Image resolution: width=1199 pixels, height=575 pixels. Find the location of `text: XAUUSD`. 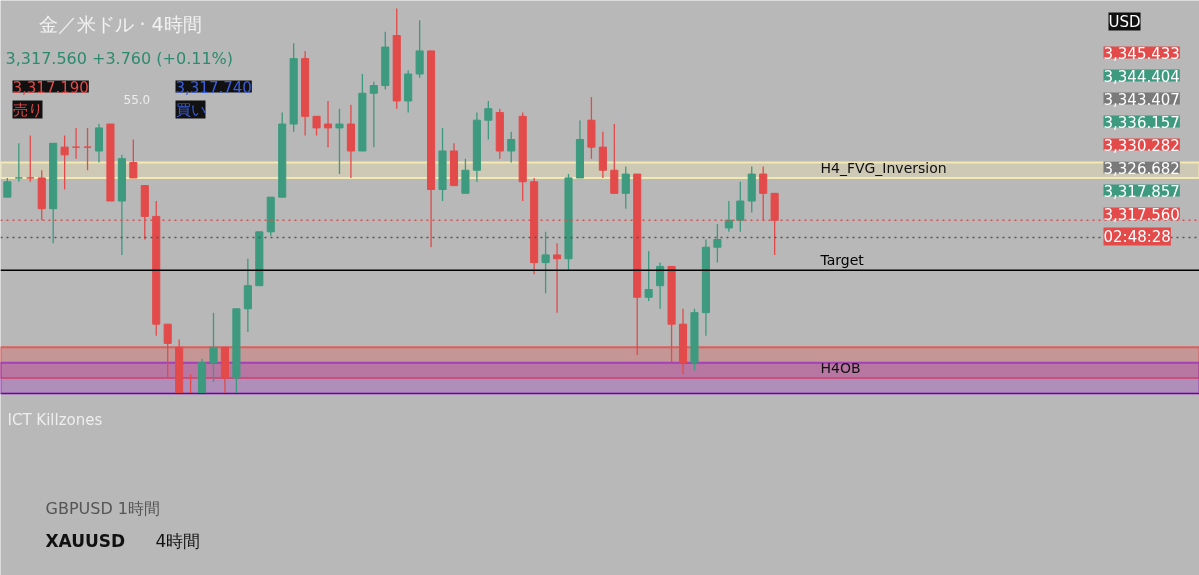

text: XAUUSD is located at coordinates (85, 540).